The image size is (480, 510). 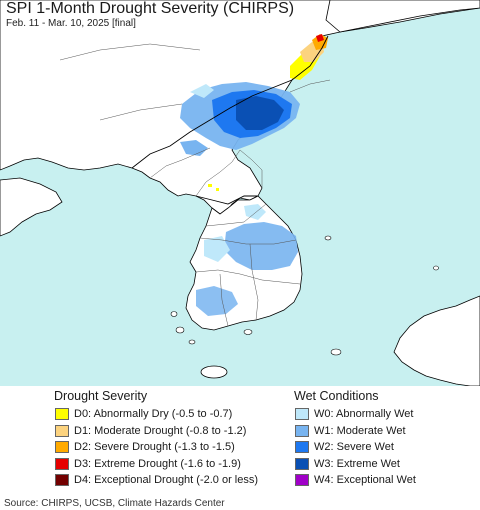 What do you see at coordinates (71, 23) in the screenshot?
I see `map-subtitle: Feb. 11 - Mar. 10, 2025 [final]` at bounding box center [71, 23].